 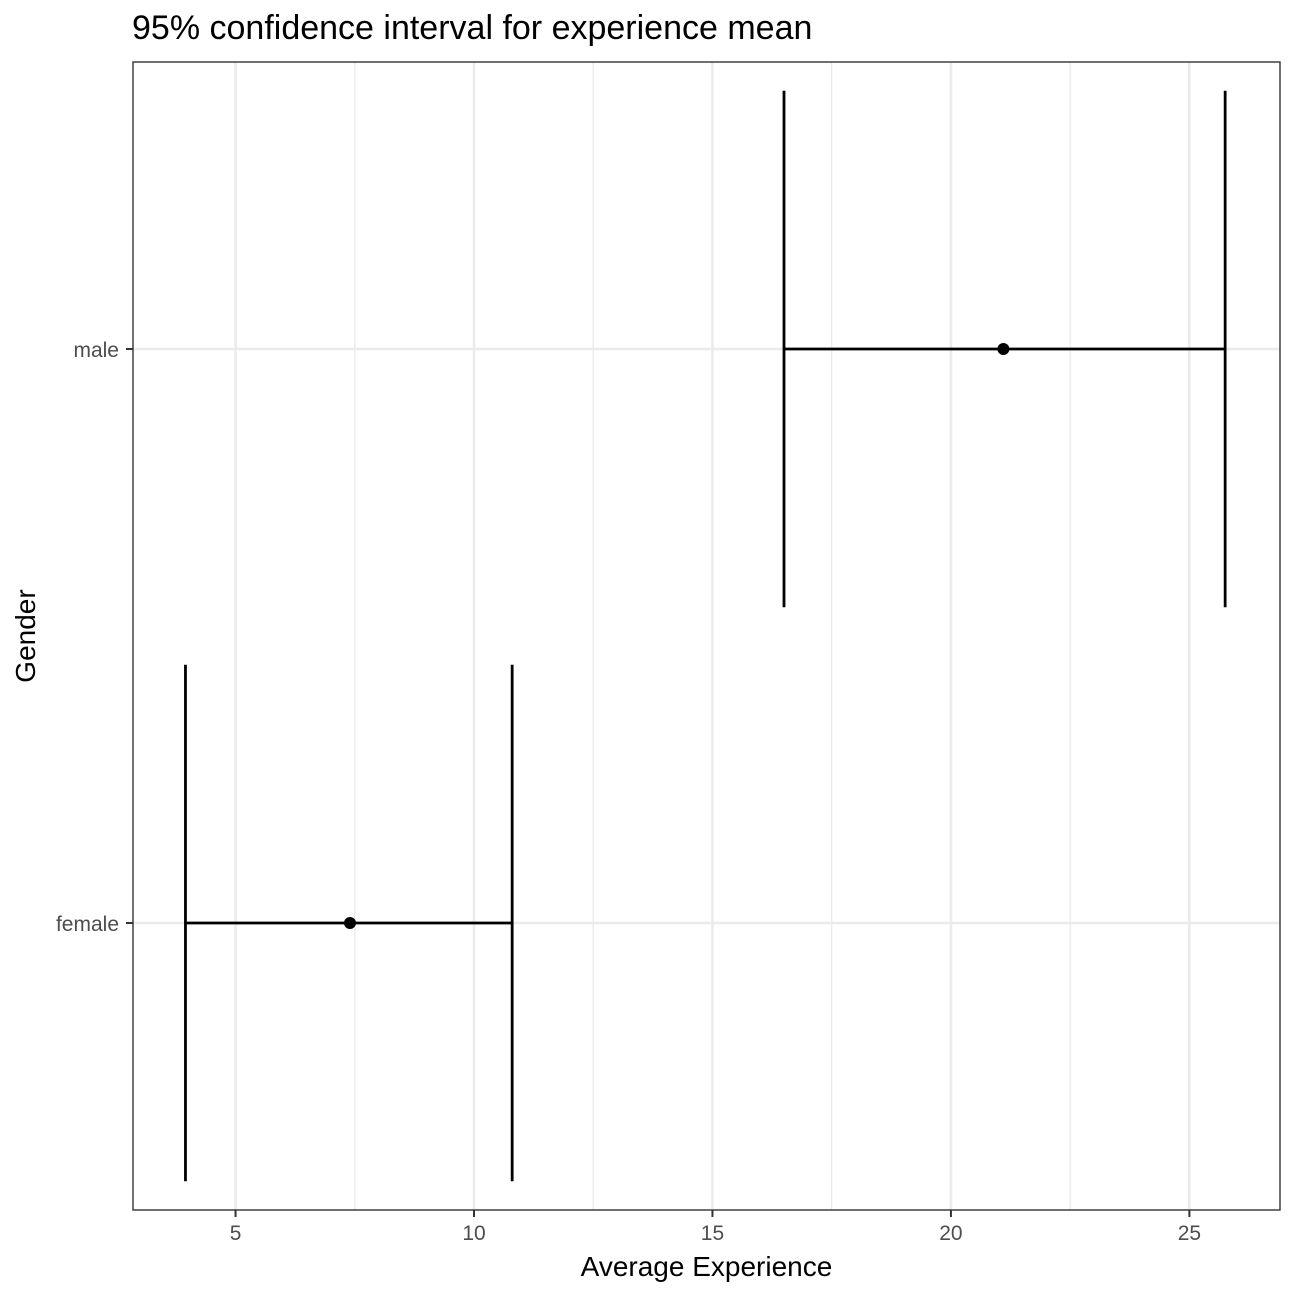 I want to click on x-axis: 5 10 15 20 25, so click(x=715, y=1227).